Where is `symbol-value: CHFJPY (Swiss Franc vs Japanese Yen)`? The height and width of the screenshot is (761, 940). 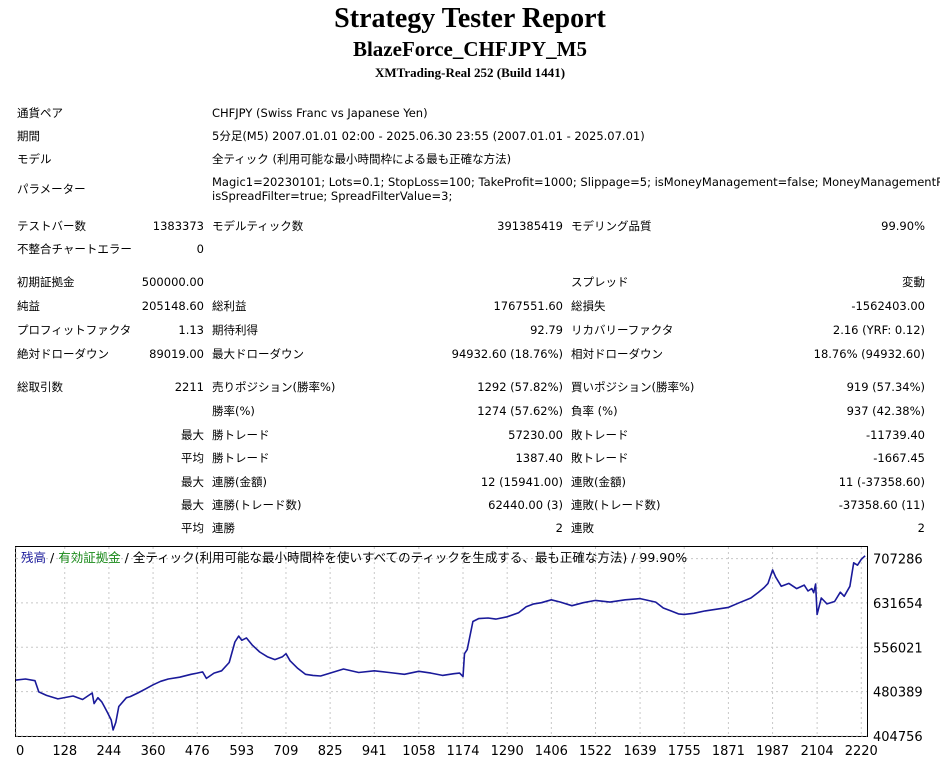
symbol-value: CHFJPY (Swiss Franc vs Japanese Yen) is located at coordinates (320, 113).